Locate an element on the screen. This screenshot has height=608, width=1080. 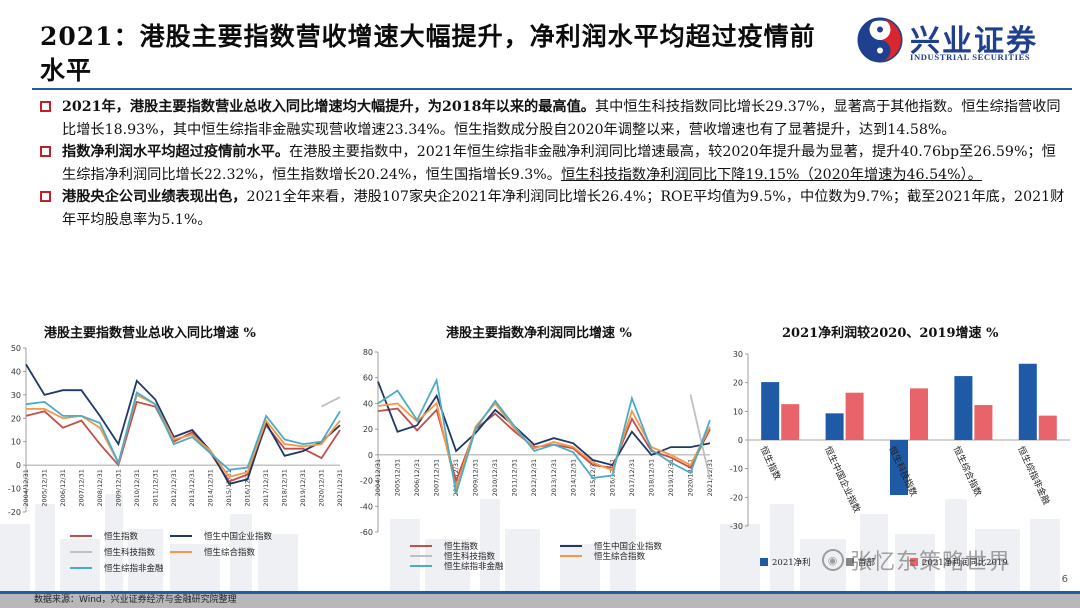
chart2-x-tick-label: 2006/12/31 is located at coordinates (417, 477).